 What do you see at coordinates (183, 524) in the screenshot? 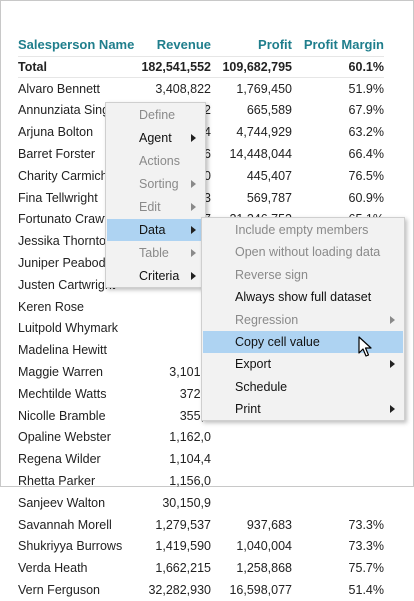
I see `revenue-cell: 1,279,537` at bounding box center [183, 524].